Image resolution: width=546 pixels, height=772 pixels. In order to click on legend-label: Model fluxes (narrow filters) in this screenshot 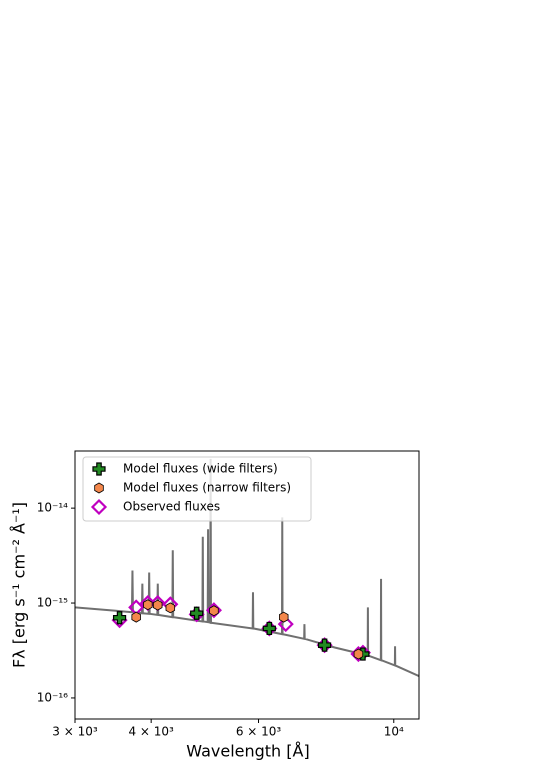, I will do `click(207, 488)`.